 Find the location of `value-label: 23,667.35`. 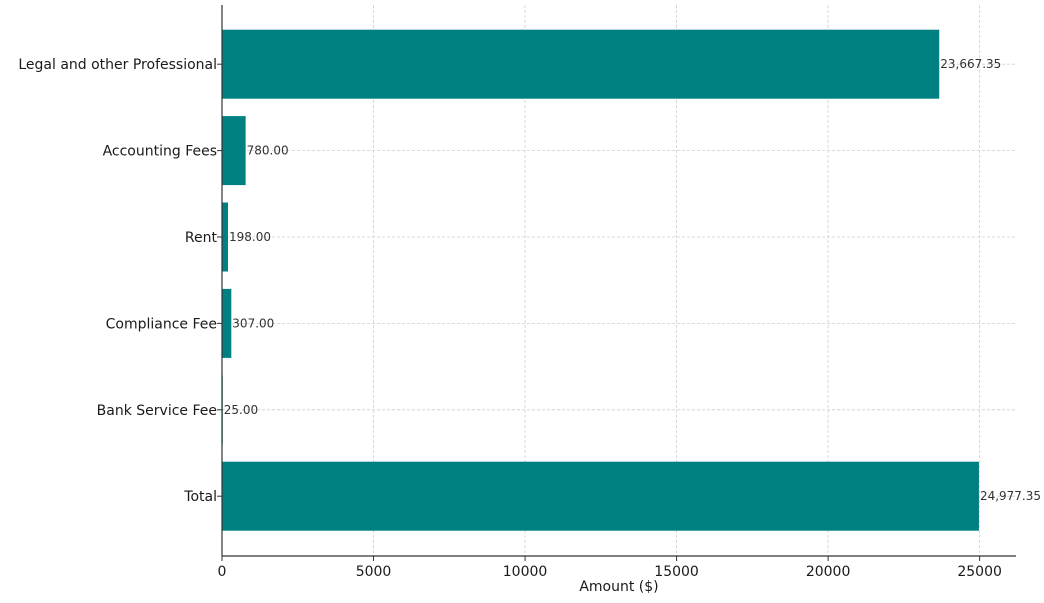

value-label: 23,667.35 is located at coordinates (970, 64).